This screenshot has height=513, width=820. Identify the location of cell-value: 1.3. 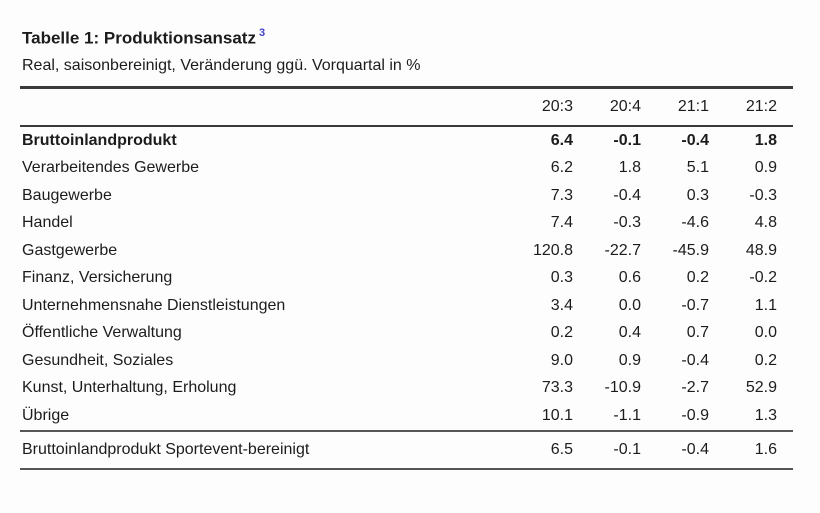
(765, 415).